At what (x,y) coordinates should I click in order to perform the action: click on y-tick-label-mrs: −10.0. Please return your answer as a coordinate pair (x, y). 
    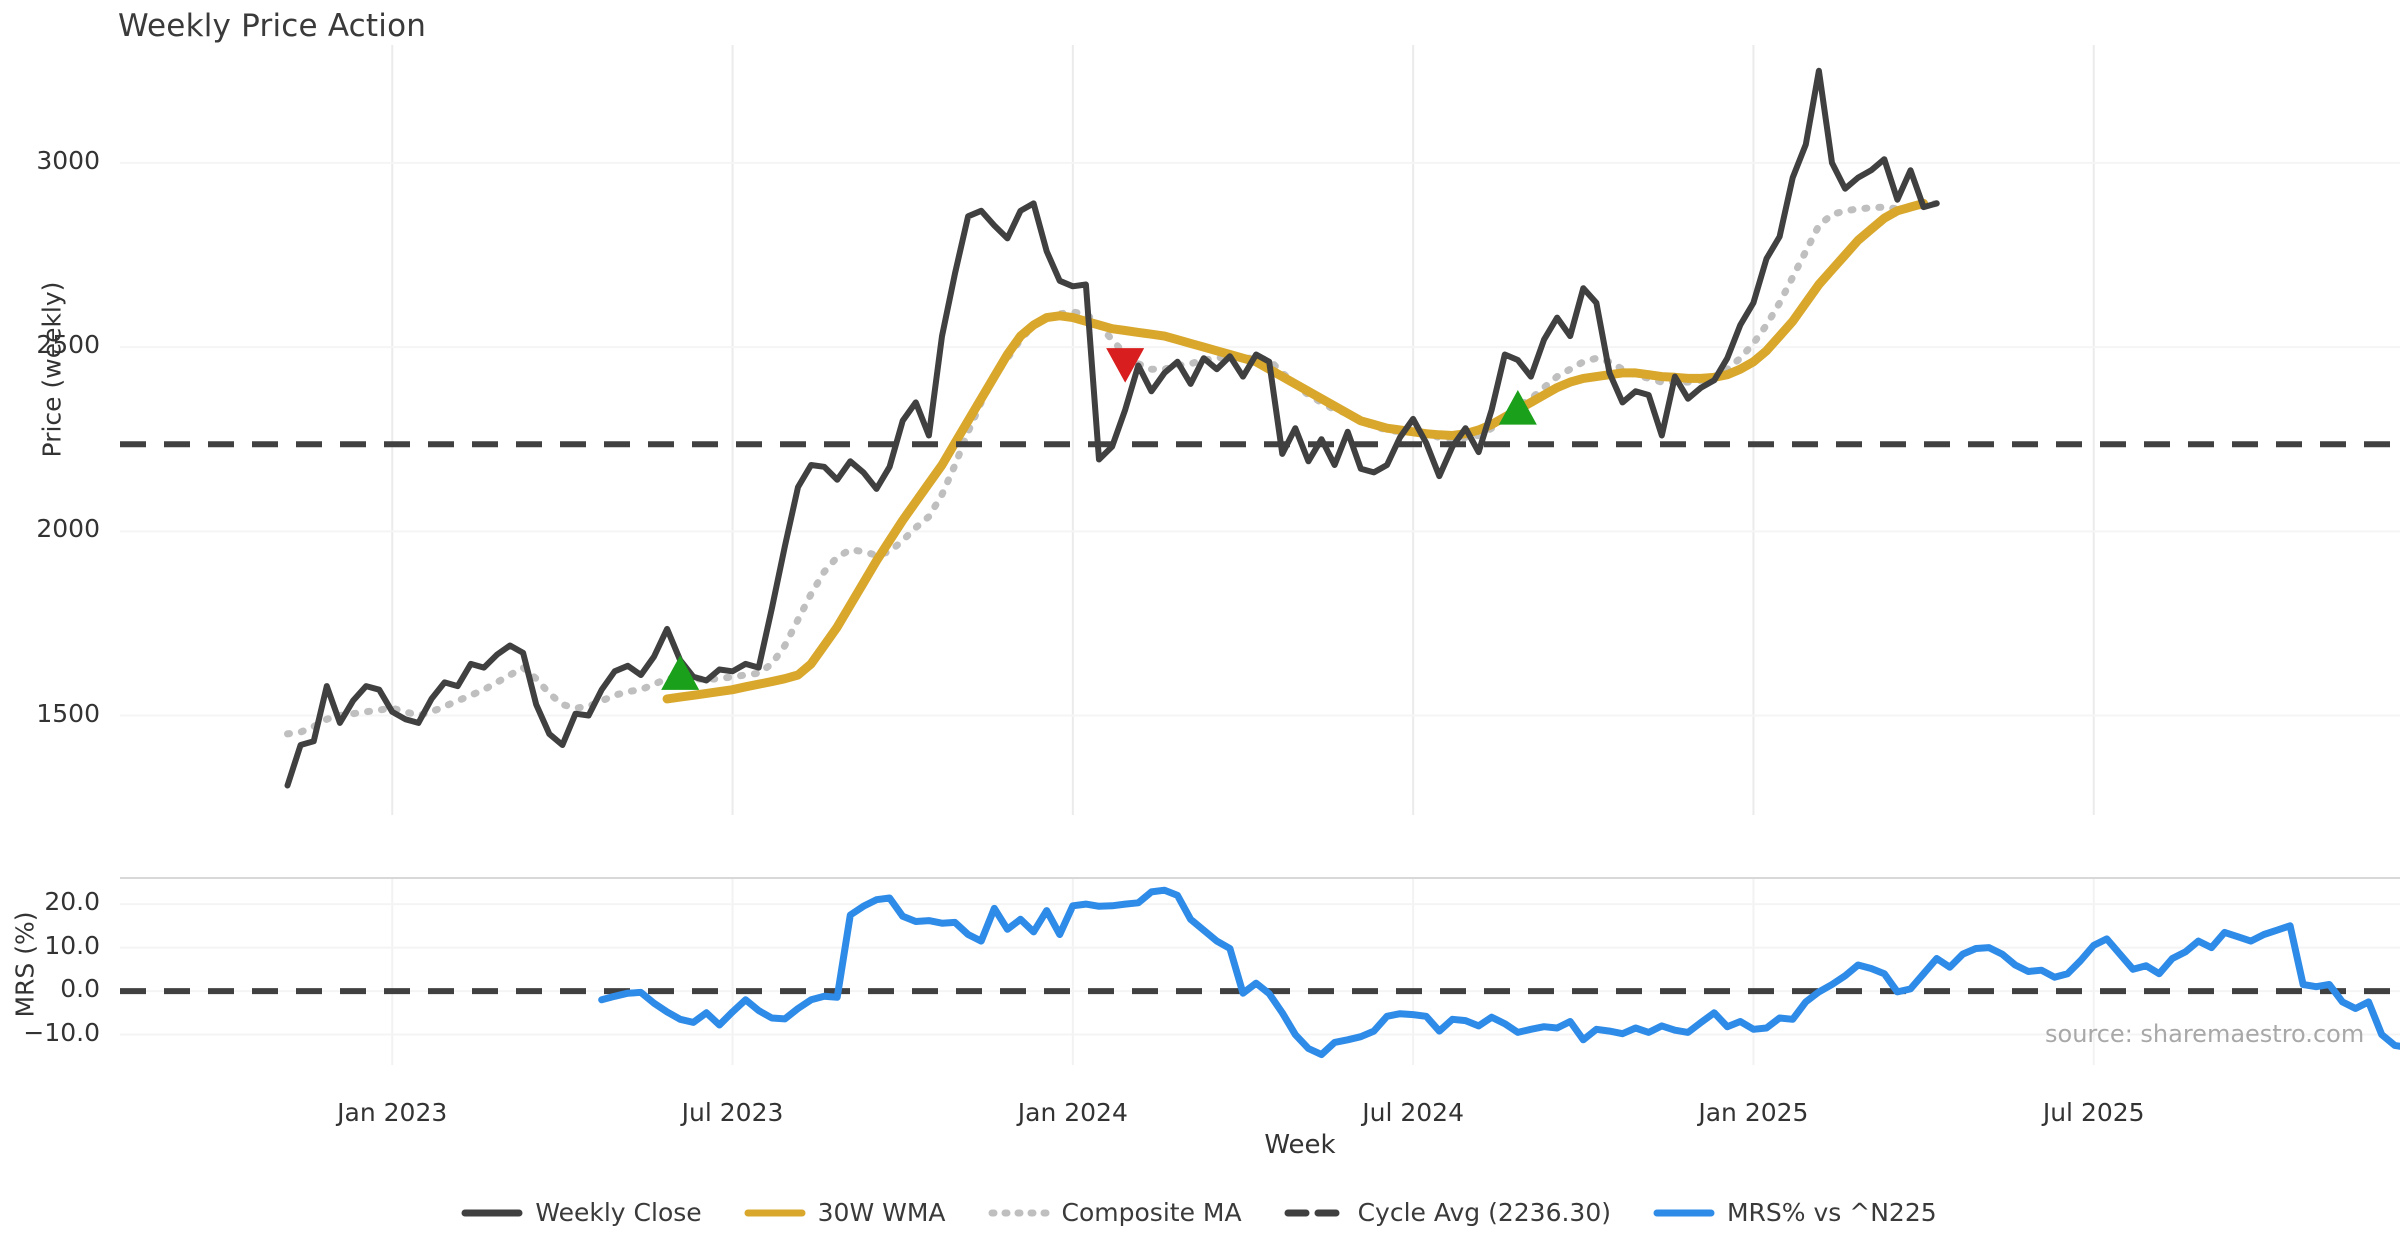
    Looking at the image, I should click on (61, 1032).